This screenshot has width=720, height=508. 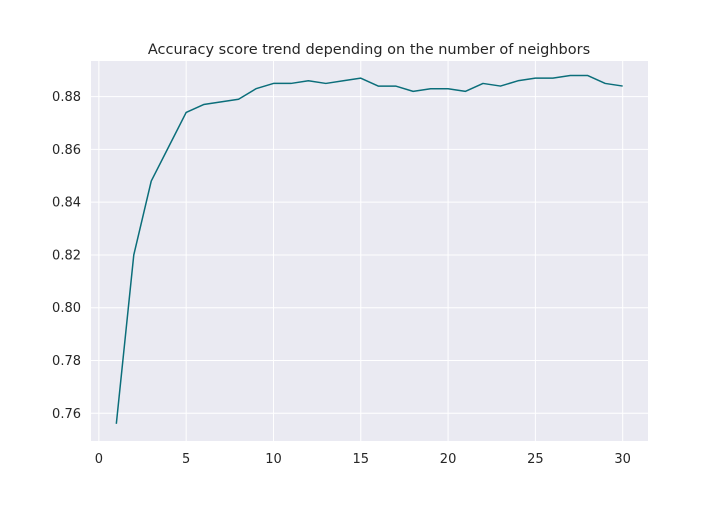 What do you see at coordinates (66, 414) in the screenshot?
I see `y-tick-label: 0.76` at bounding box center [66, 414].